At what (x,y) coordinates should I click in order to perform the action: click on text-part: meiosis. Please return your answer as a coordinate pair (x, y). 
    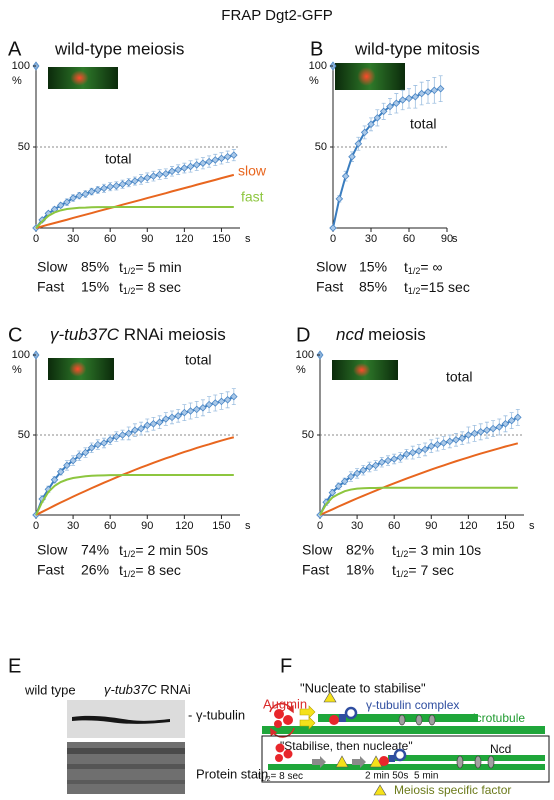
    Looking at the image, I should click on (394, 334).